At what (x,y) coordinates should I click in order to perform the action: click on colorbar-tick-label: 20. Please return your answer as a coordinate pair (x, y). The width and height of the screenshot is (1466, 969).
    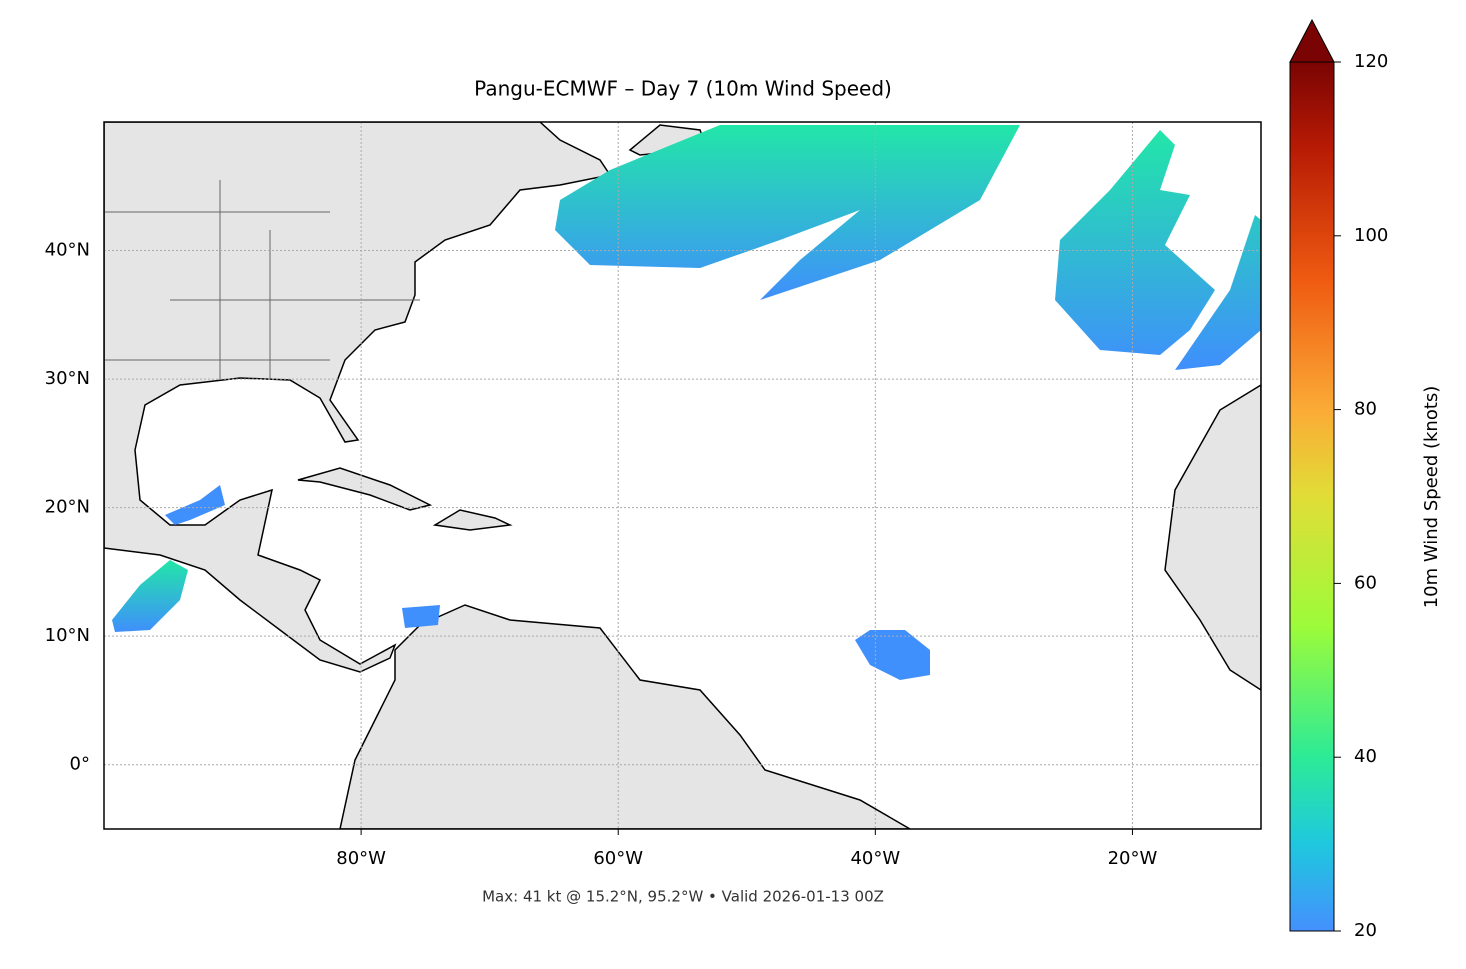
    Looking at the image, I should click on (1365, 930).